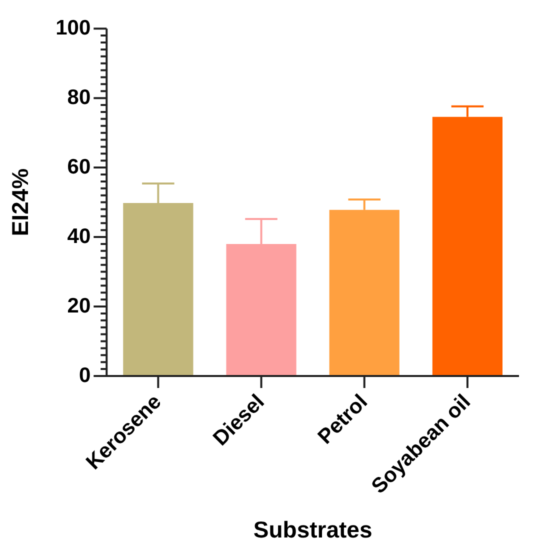 The image size is (541, 553). I want to click on y-tick-label: 80, so click(79, 97).